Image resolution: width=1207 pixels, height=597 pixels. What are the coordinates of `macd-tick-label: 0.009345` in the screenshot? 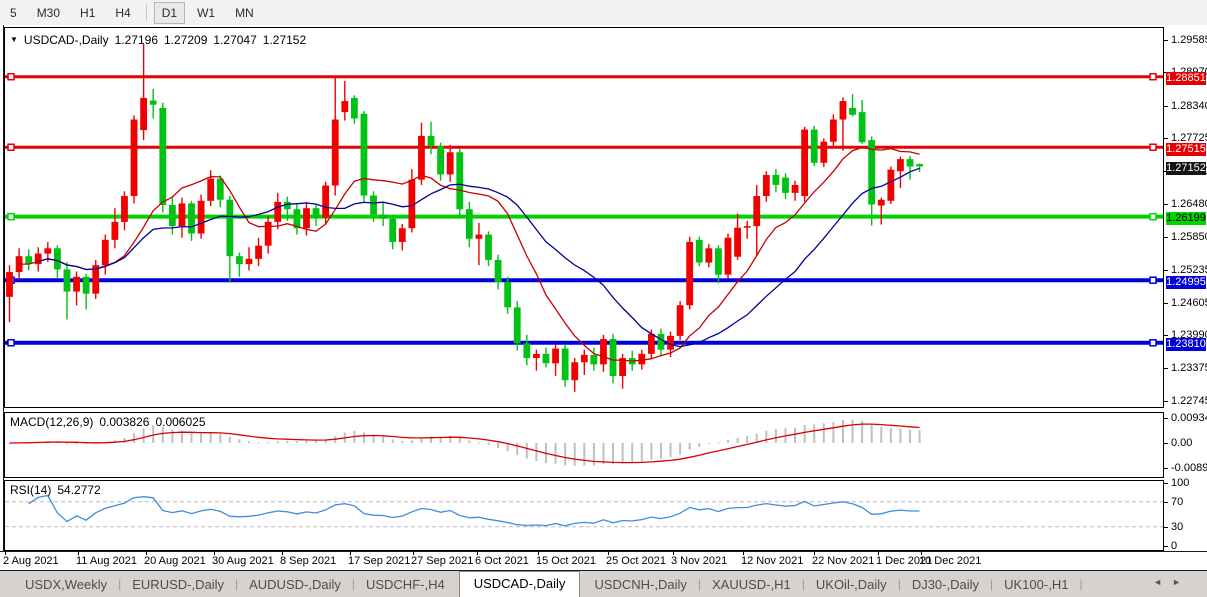 It's located at (1189, 418).